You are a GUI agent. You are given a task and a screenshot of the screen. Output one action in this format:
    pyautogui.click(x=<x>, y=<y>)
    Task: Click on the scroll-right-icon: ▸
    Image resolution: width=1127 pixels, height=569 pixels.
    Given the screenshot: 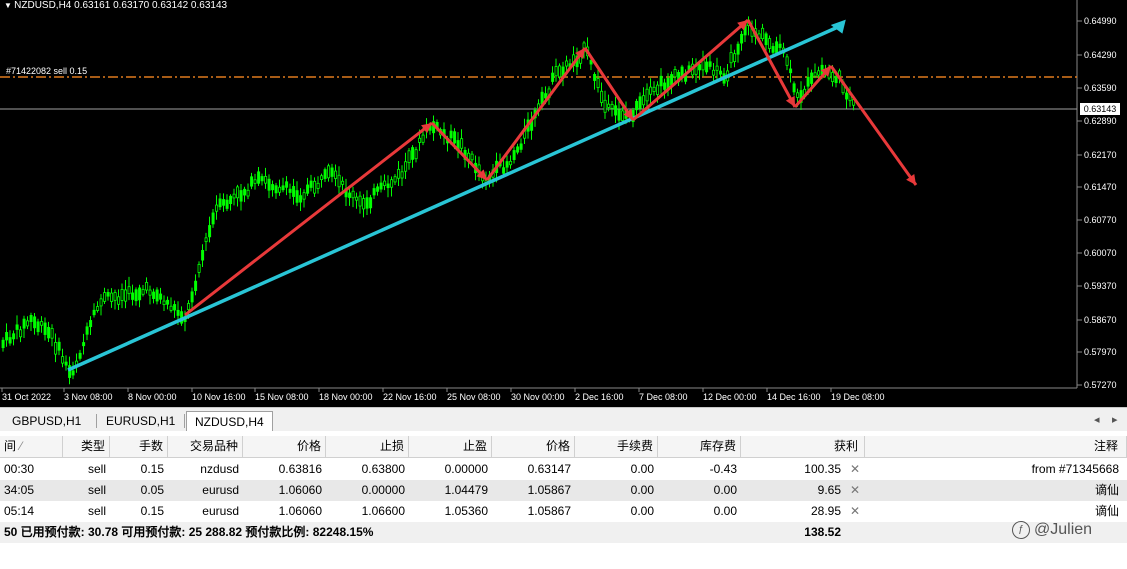 What is the action you would take?
    pyautogui.click(x=1115, y=420)
    